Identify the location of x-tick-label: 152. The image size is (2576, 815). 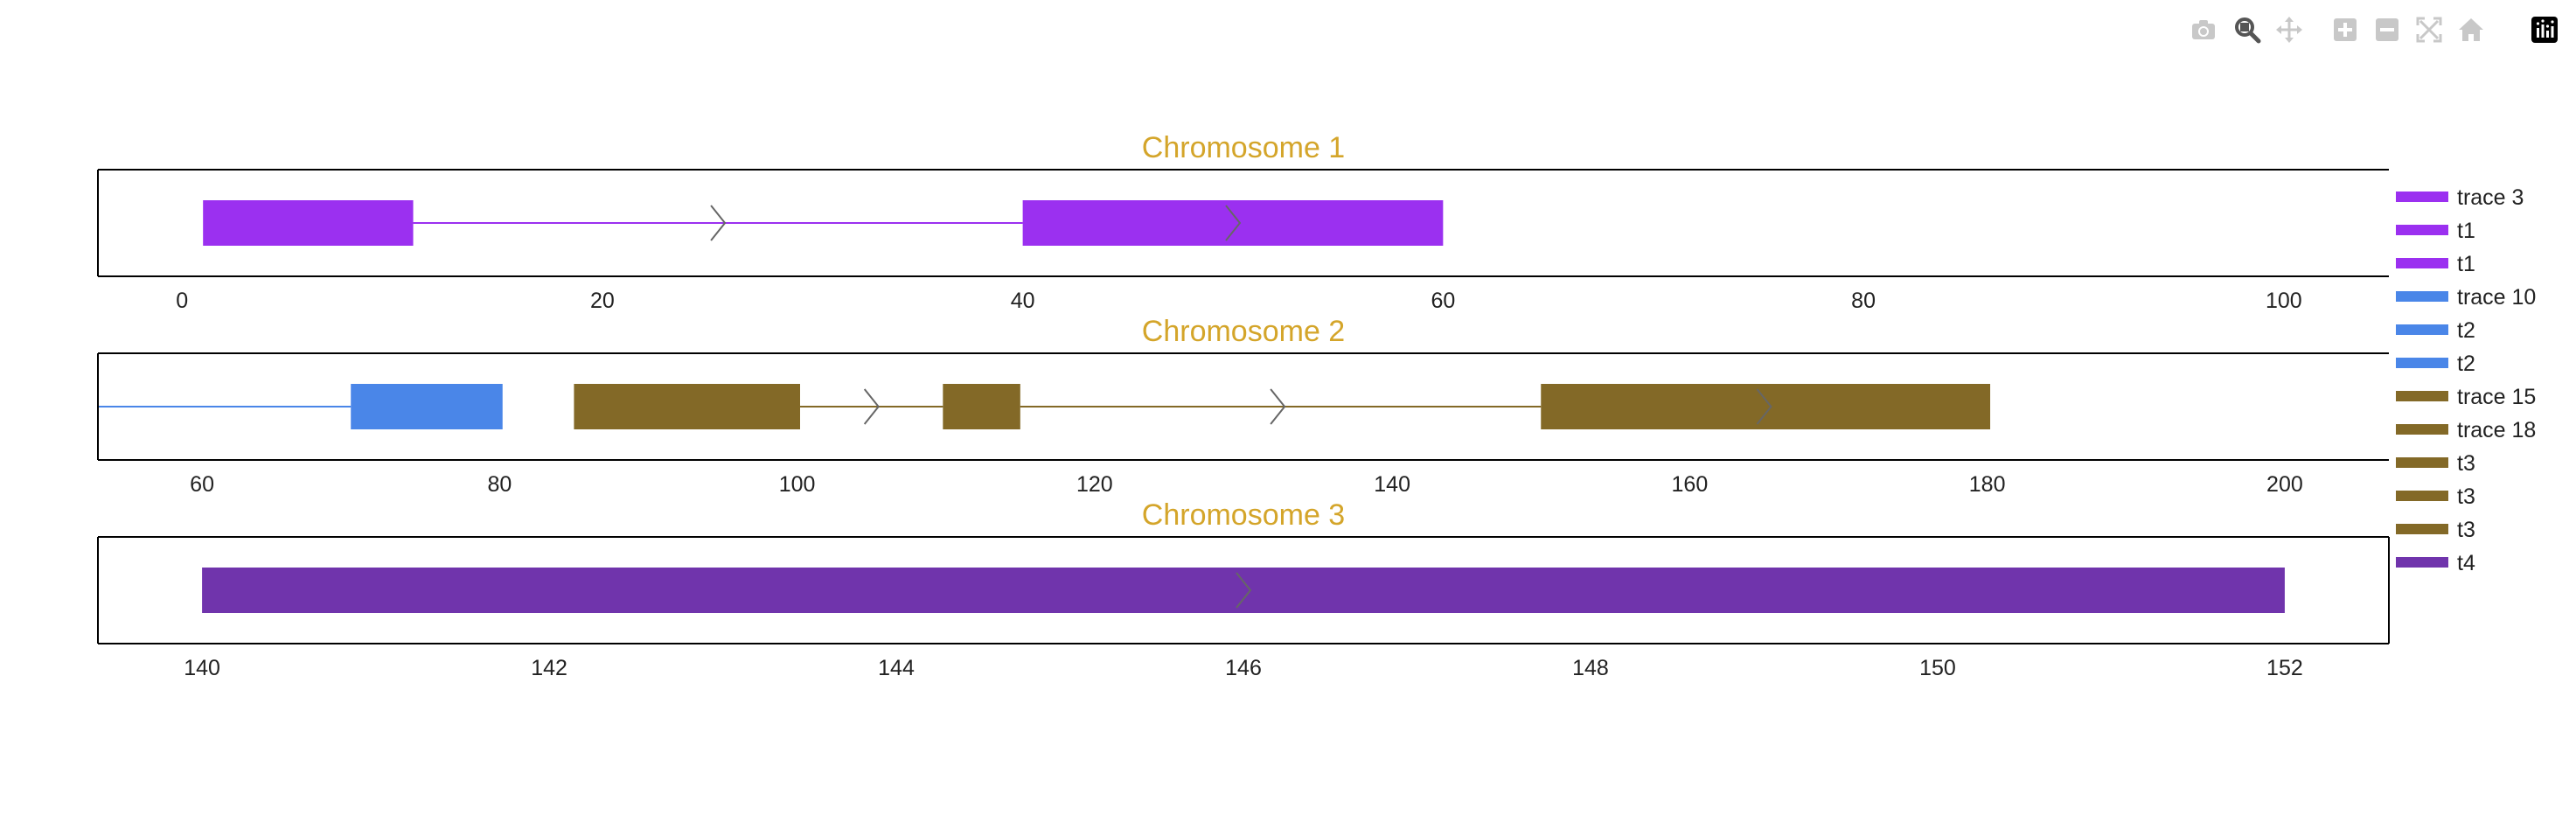
(2284, 668).